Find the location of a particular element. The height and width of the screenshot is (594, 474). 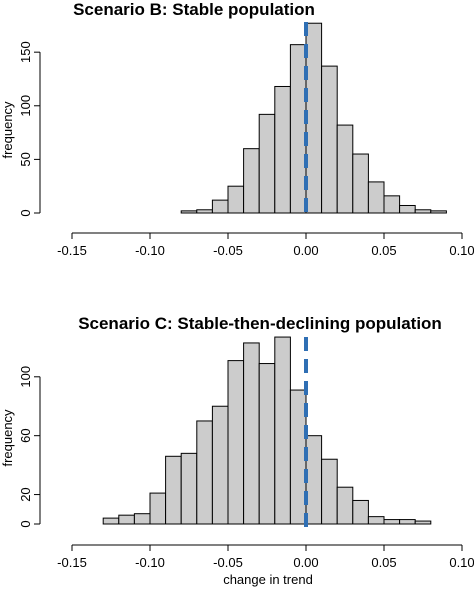

y-axis: 0 20 60 100 is located at coordinates (29, 447).